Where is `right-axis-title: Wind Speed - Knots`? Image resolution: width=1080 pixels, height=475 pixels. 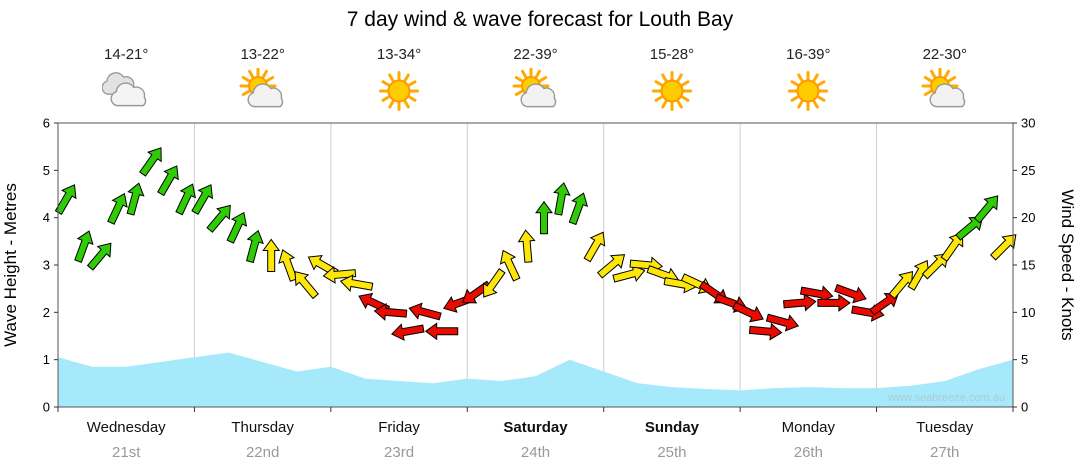
right-axis-title: Wind Speed - Knots is located at coordinates (1067, 264).